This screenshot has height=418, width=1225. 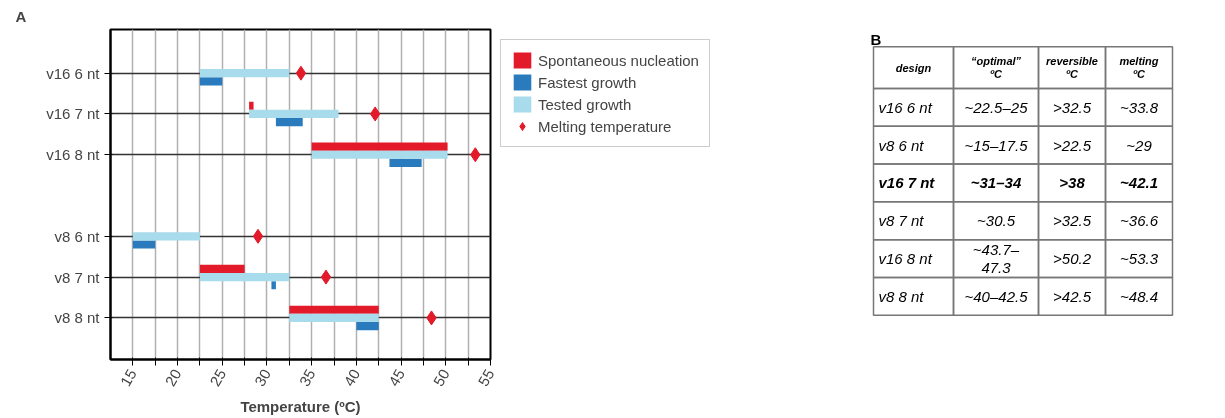 I want to click on x-tick-label: 50, so click(x=441, y=377).